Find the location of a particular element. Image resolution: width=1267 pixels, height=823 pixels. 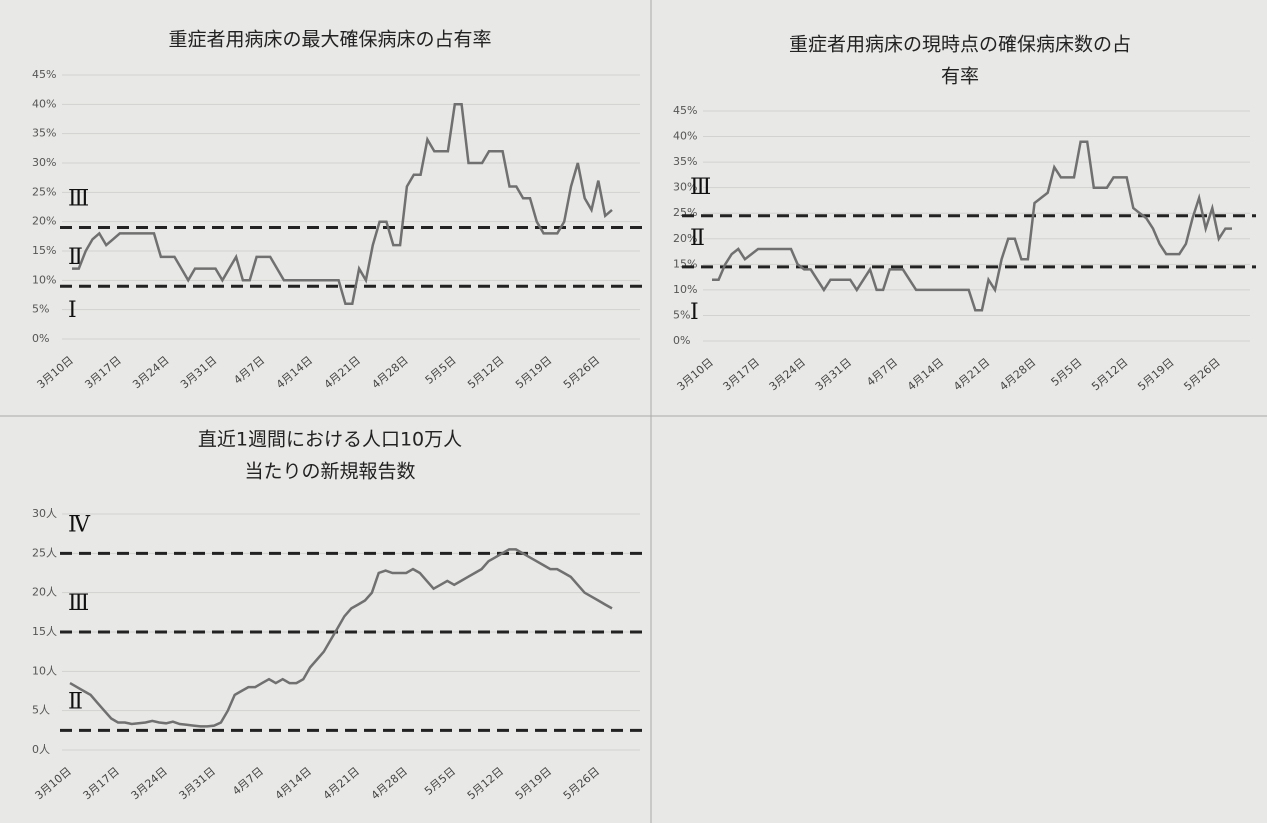

stage-label: Ⅳ is located at coordinates (79, 524).